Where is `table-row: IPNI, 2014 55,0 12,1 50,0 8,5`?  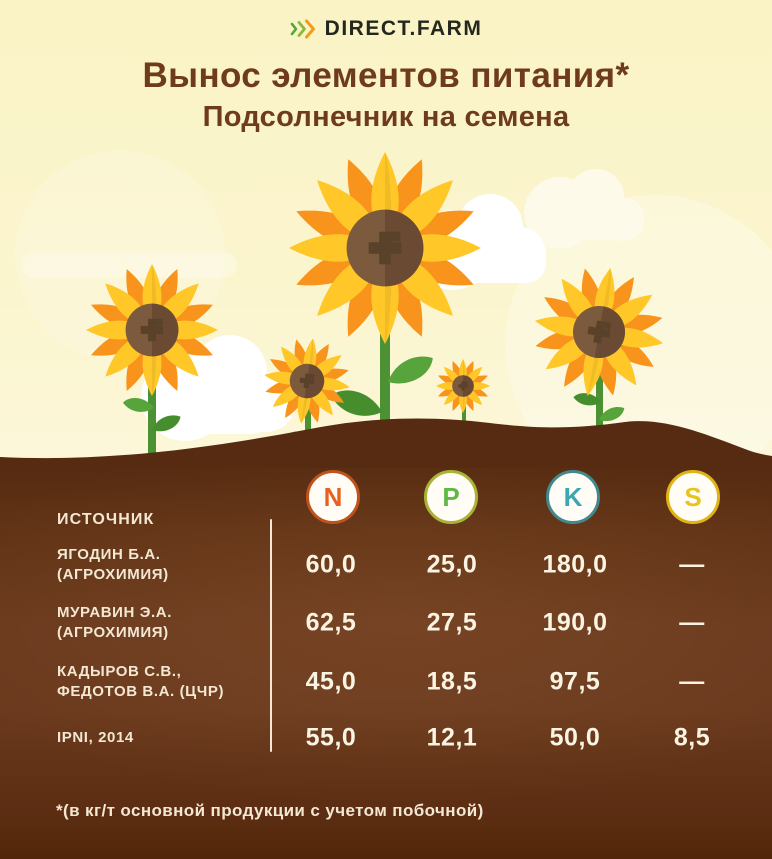
table-row: IPNI, 2014 55,0 12,1 50,0 8,5 is located at coordinates (386, 738).